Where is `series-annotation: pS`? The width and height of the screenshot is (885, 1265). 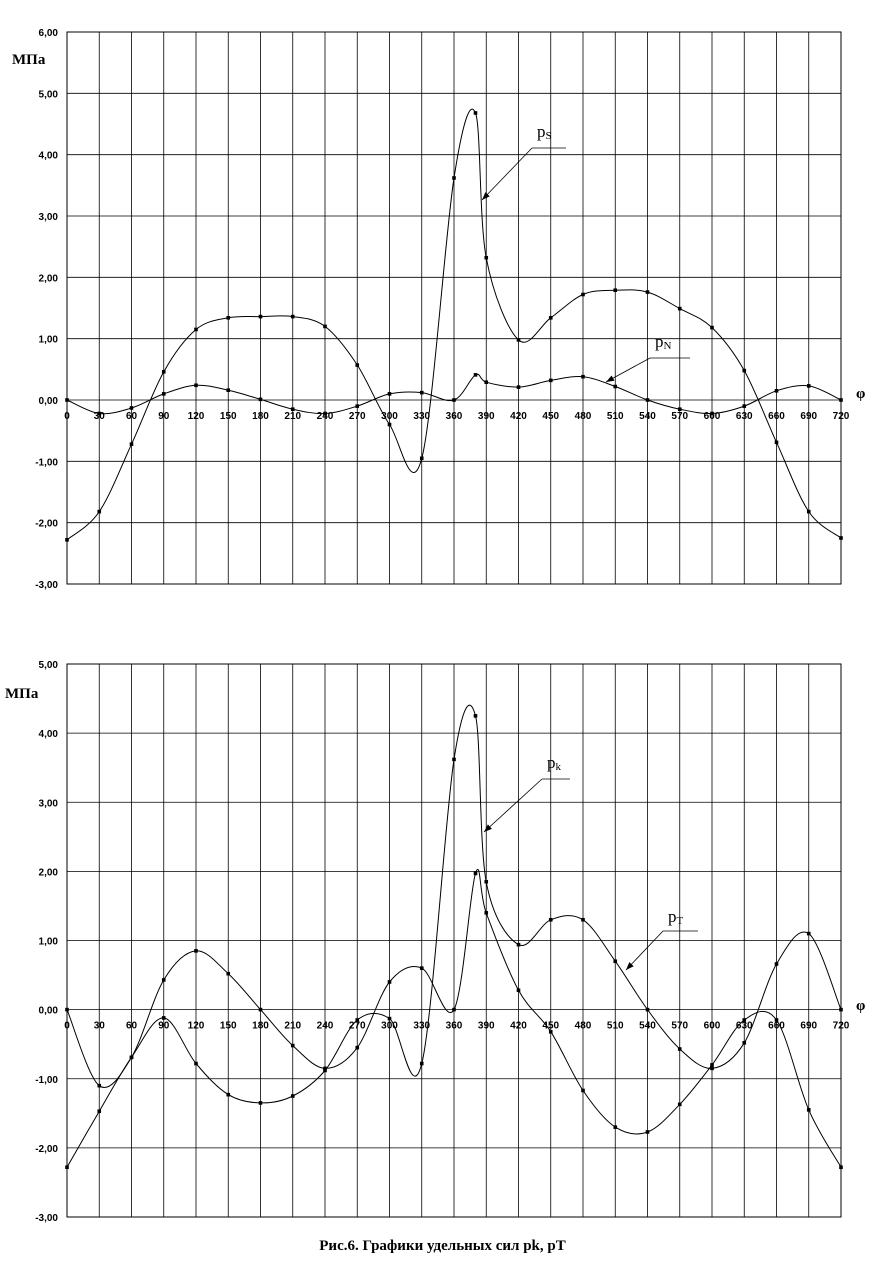
series-annotation: pS is located at coordinates (544, 132).